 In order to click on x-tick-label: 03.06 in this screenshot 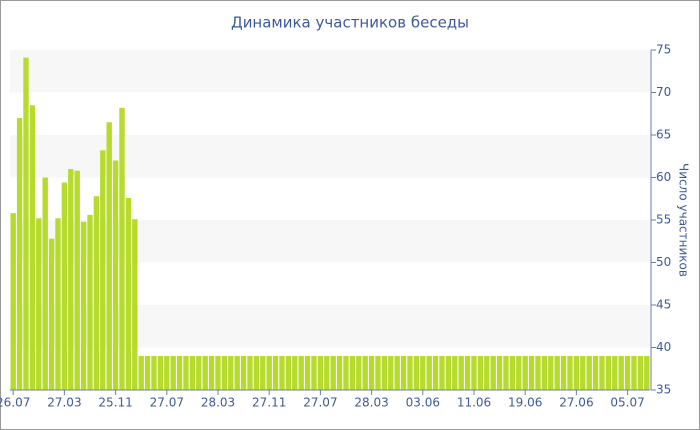, I will do `click(423, 403)`.